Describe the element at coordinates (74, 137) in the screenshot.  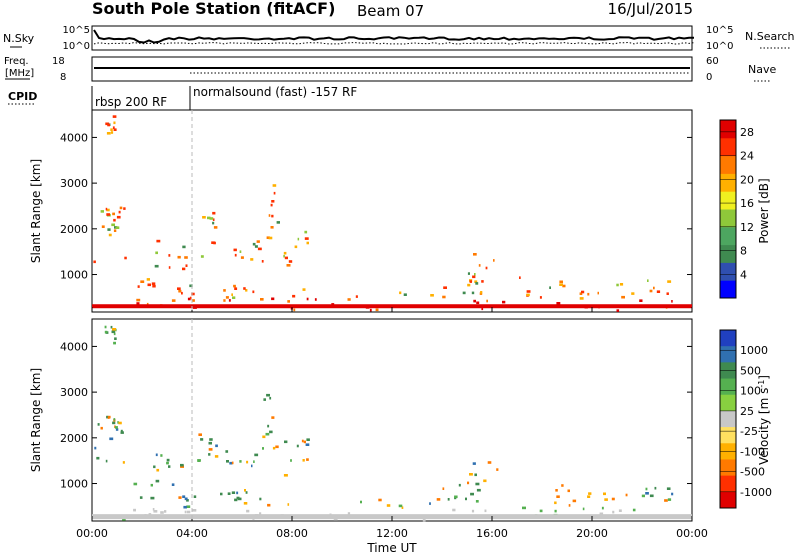
I see `power-ytick-label: 4000` at that location.